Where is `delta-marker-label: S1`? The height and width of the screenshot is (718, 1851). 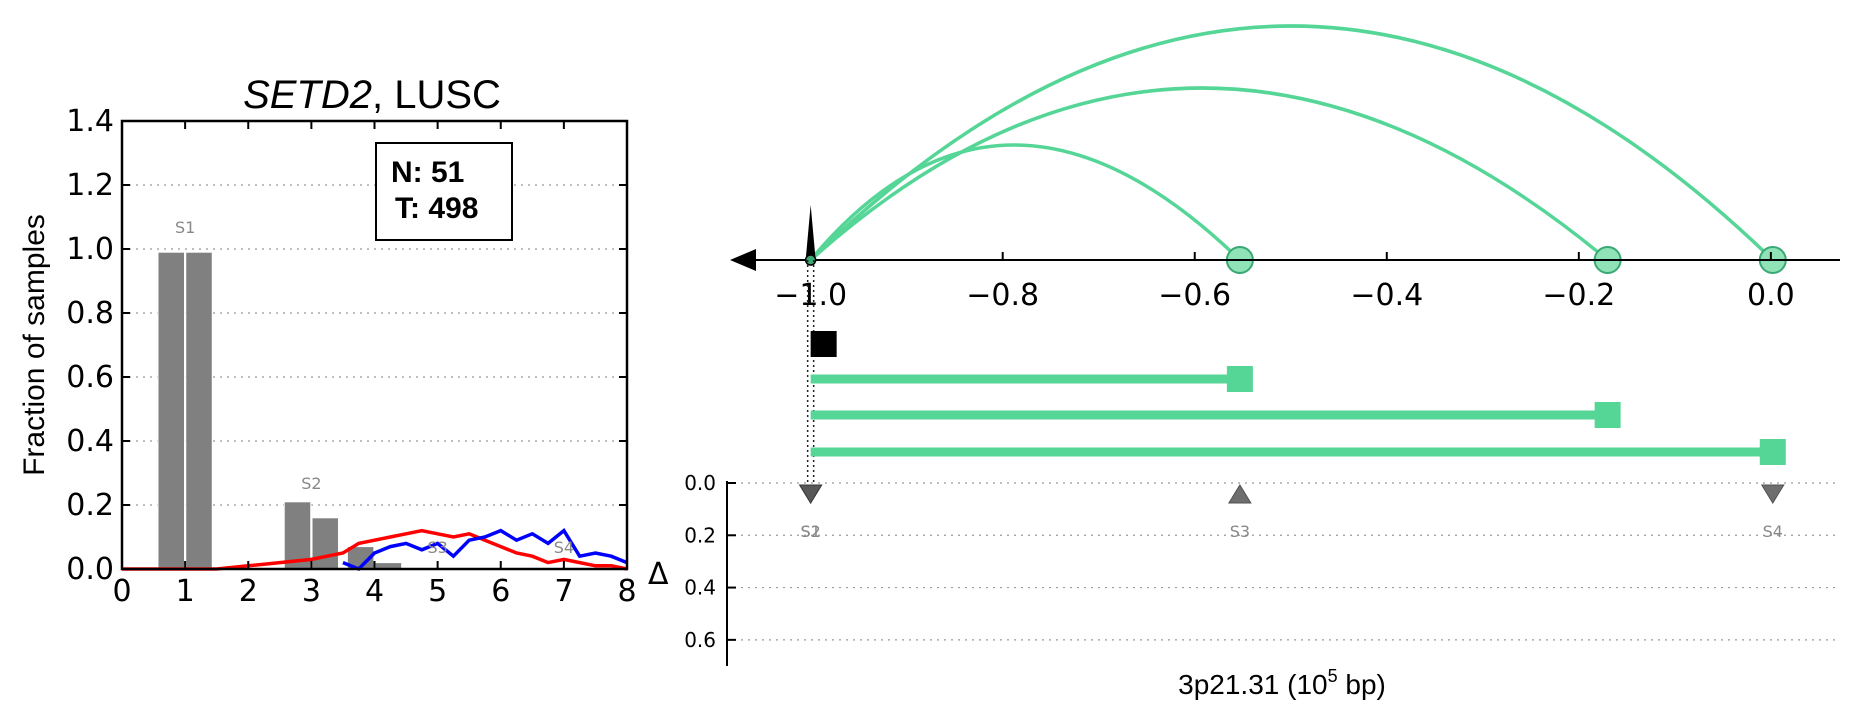 delta-marker-label: S1 is located at coordinates (810, 531).